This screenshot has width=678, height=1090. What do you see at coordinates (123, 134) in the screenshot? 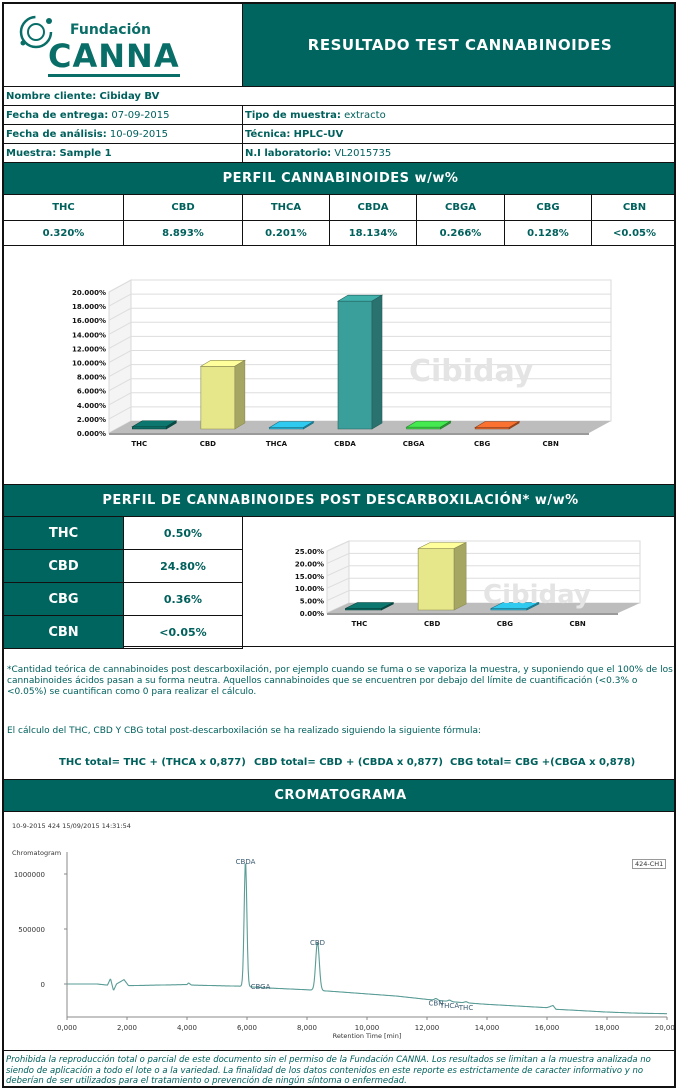
I see `analysis-date-row: Fecha de análisis: 10-09-2015` at bounding box center [123, 134].